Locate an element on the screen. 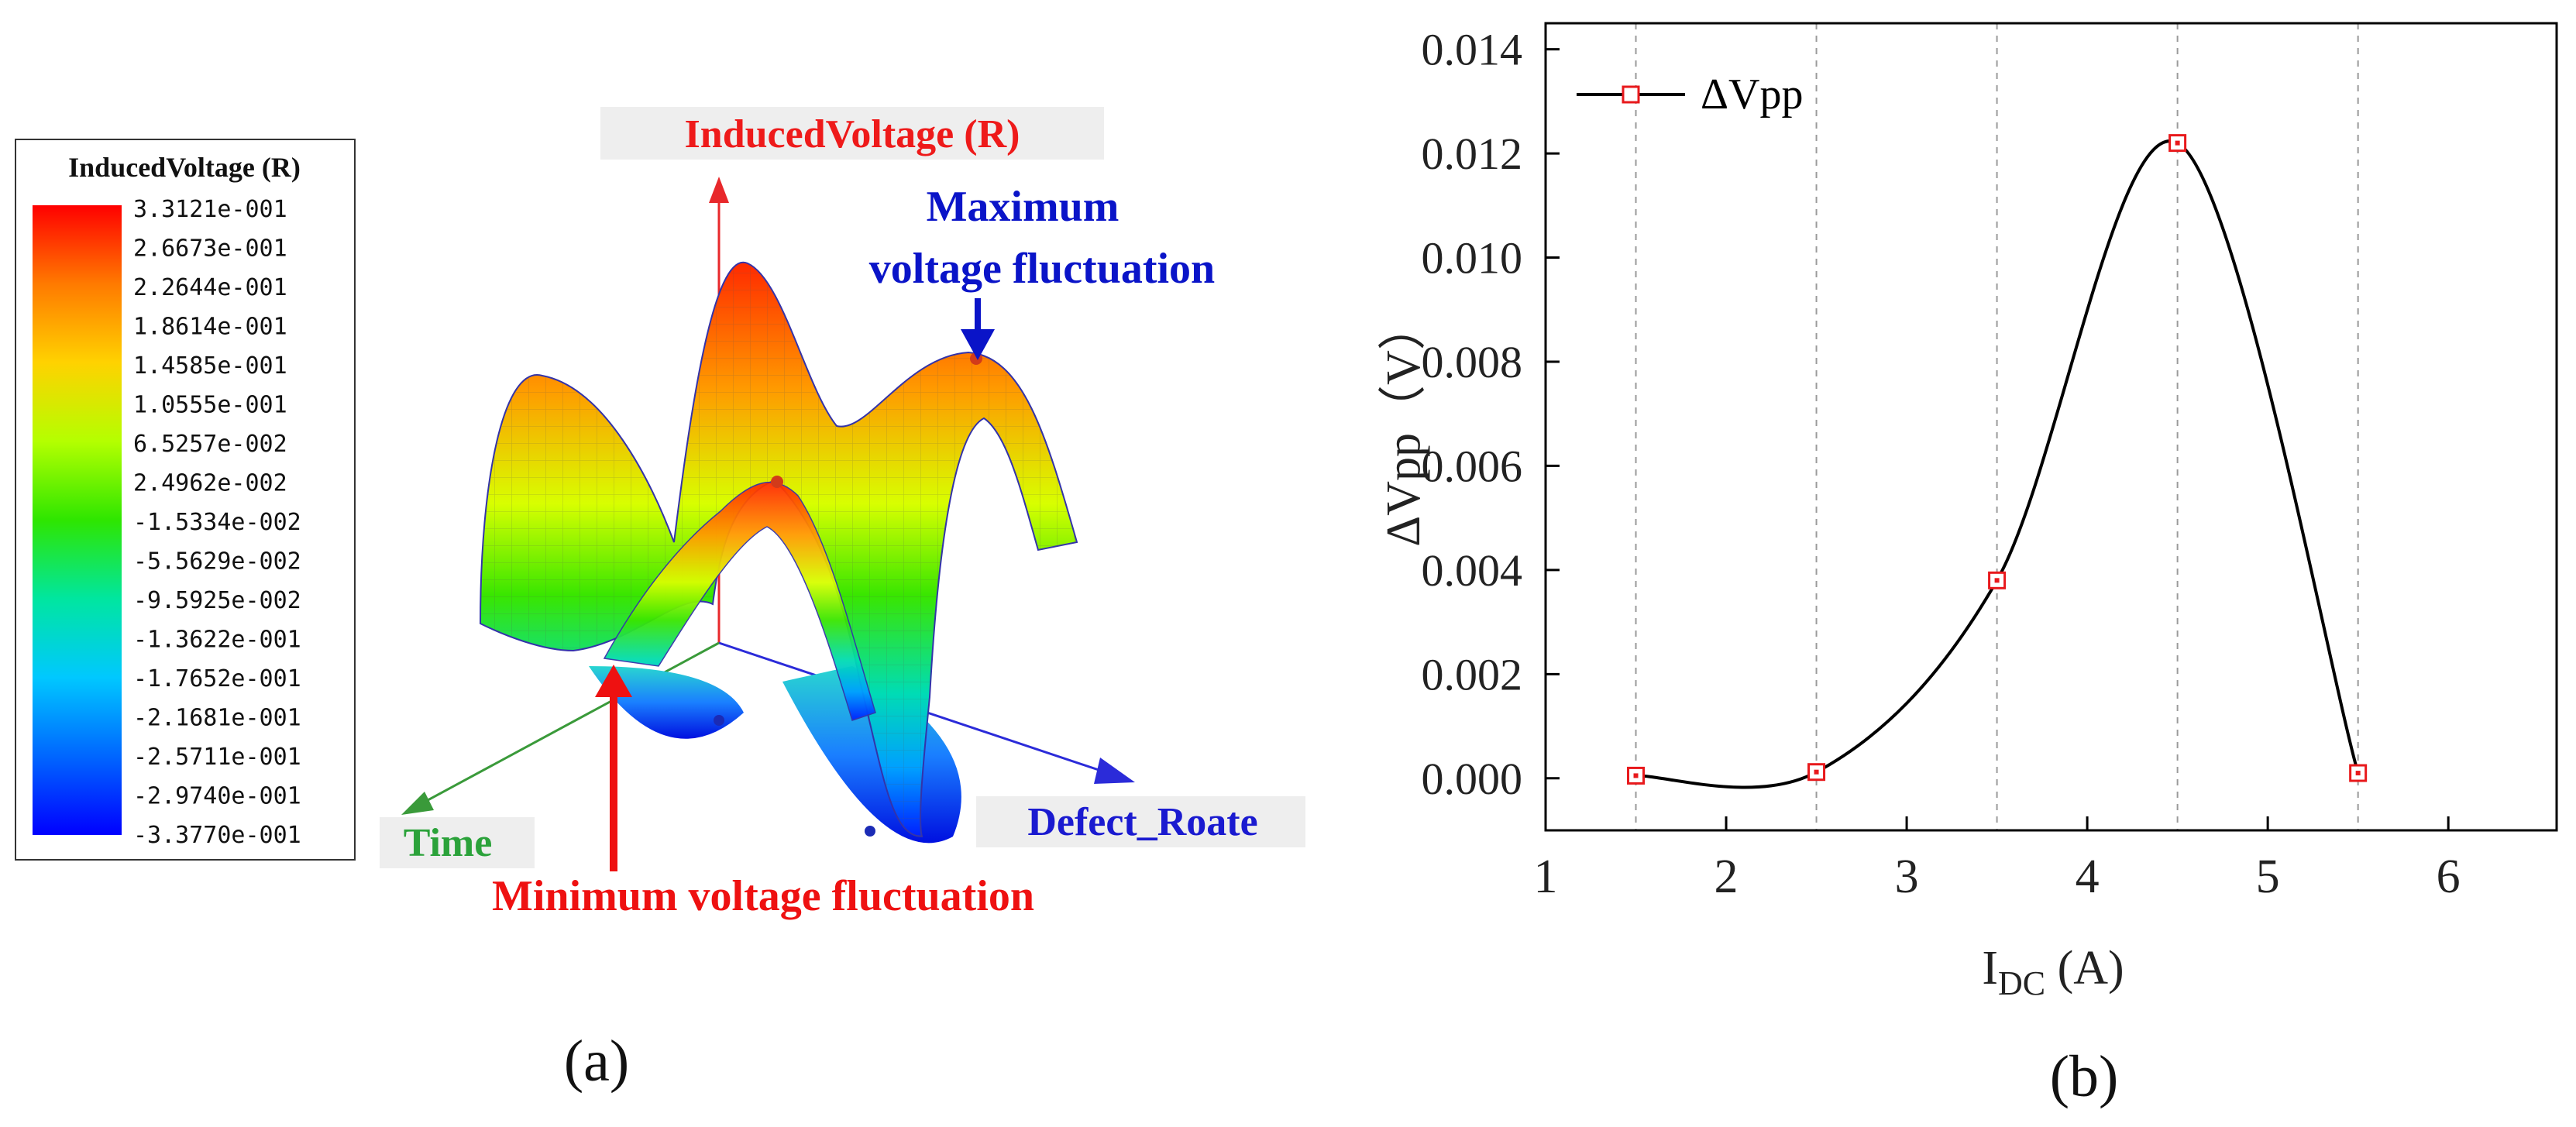 The width and height of the screenshot is (2576, 1127). colorbar-tick-label: -1.3622e-001 is located at coordinates (217, 640).